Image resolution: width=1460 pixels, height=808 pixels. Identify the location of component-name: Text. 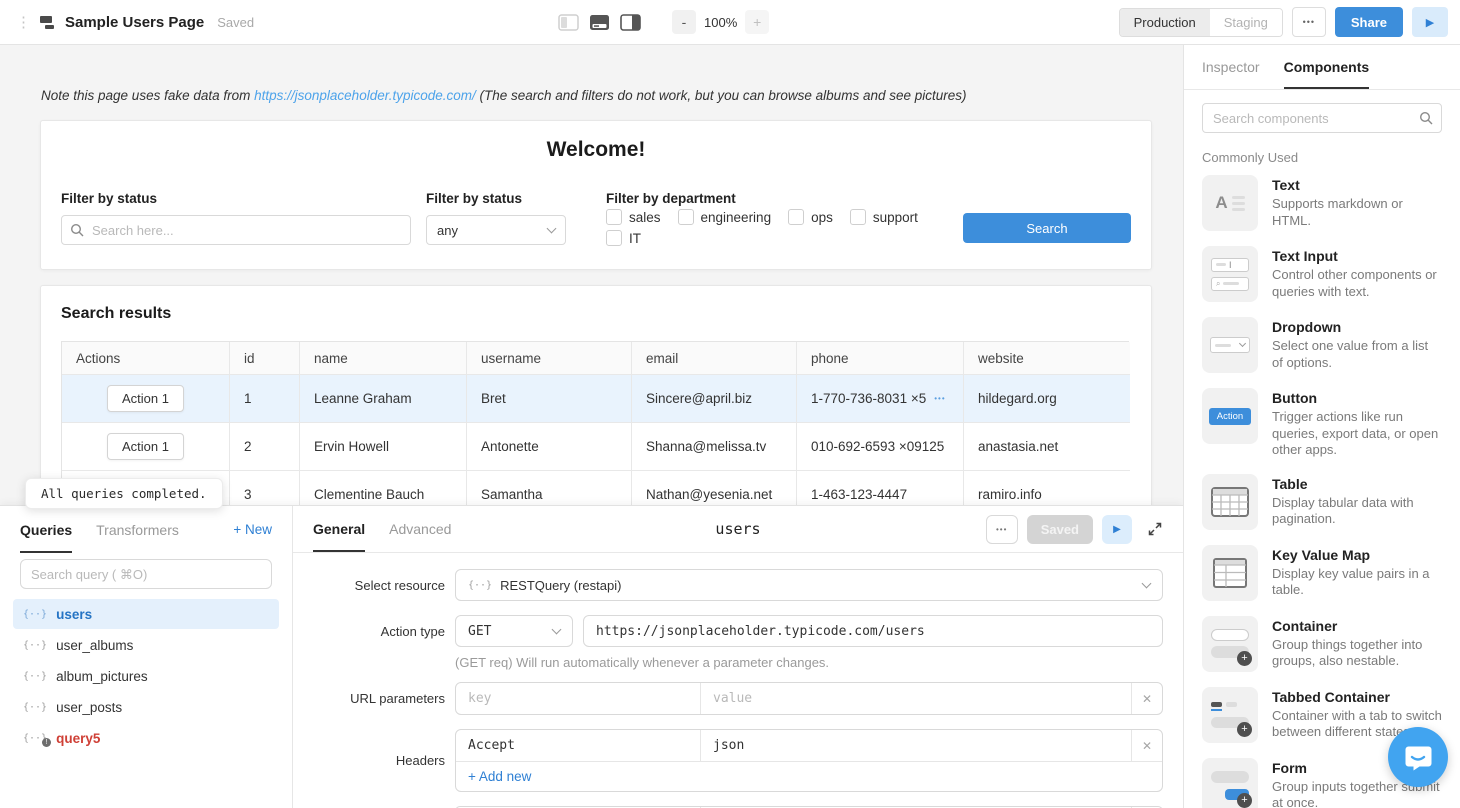
(1286, 185).